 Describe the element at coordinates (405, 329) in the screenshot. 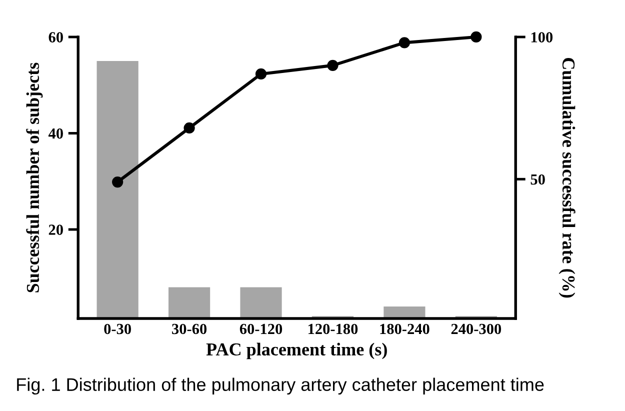

I see `x-tick-label: 180-240` at that location.